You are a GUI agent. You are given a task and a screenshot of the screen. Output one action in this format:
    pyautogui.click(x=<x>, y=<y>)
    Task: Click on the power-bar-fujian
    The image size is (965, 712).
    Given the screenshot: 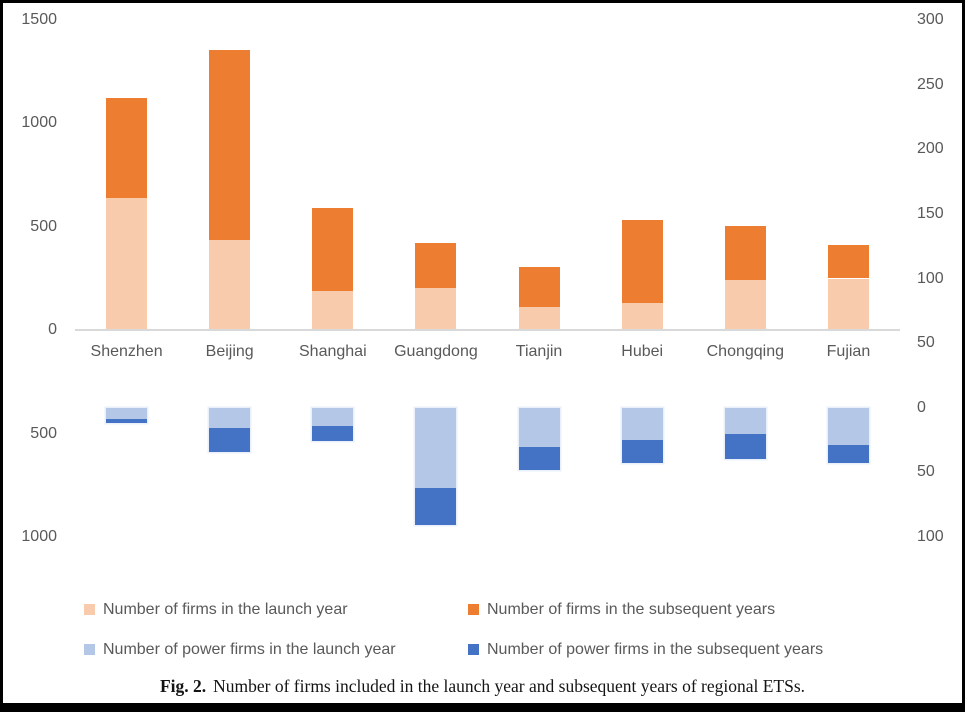 What is the action you would take?
    pyautogui.click(x=848, y=435)
    